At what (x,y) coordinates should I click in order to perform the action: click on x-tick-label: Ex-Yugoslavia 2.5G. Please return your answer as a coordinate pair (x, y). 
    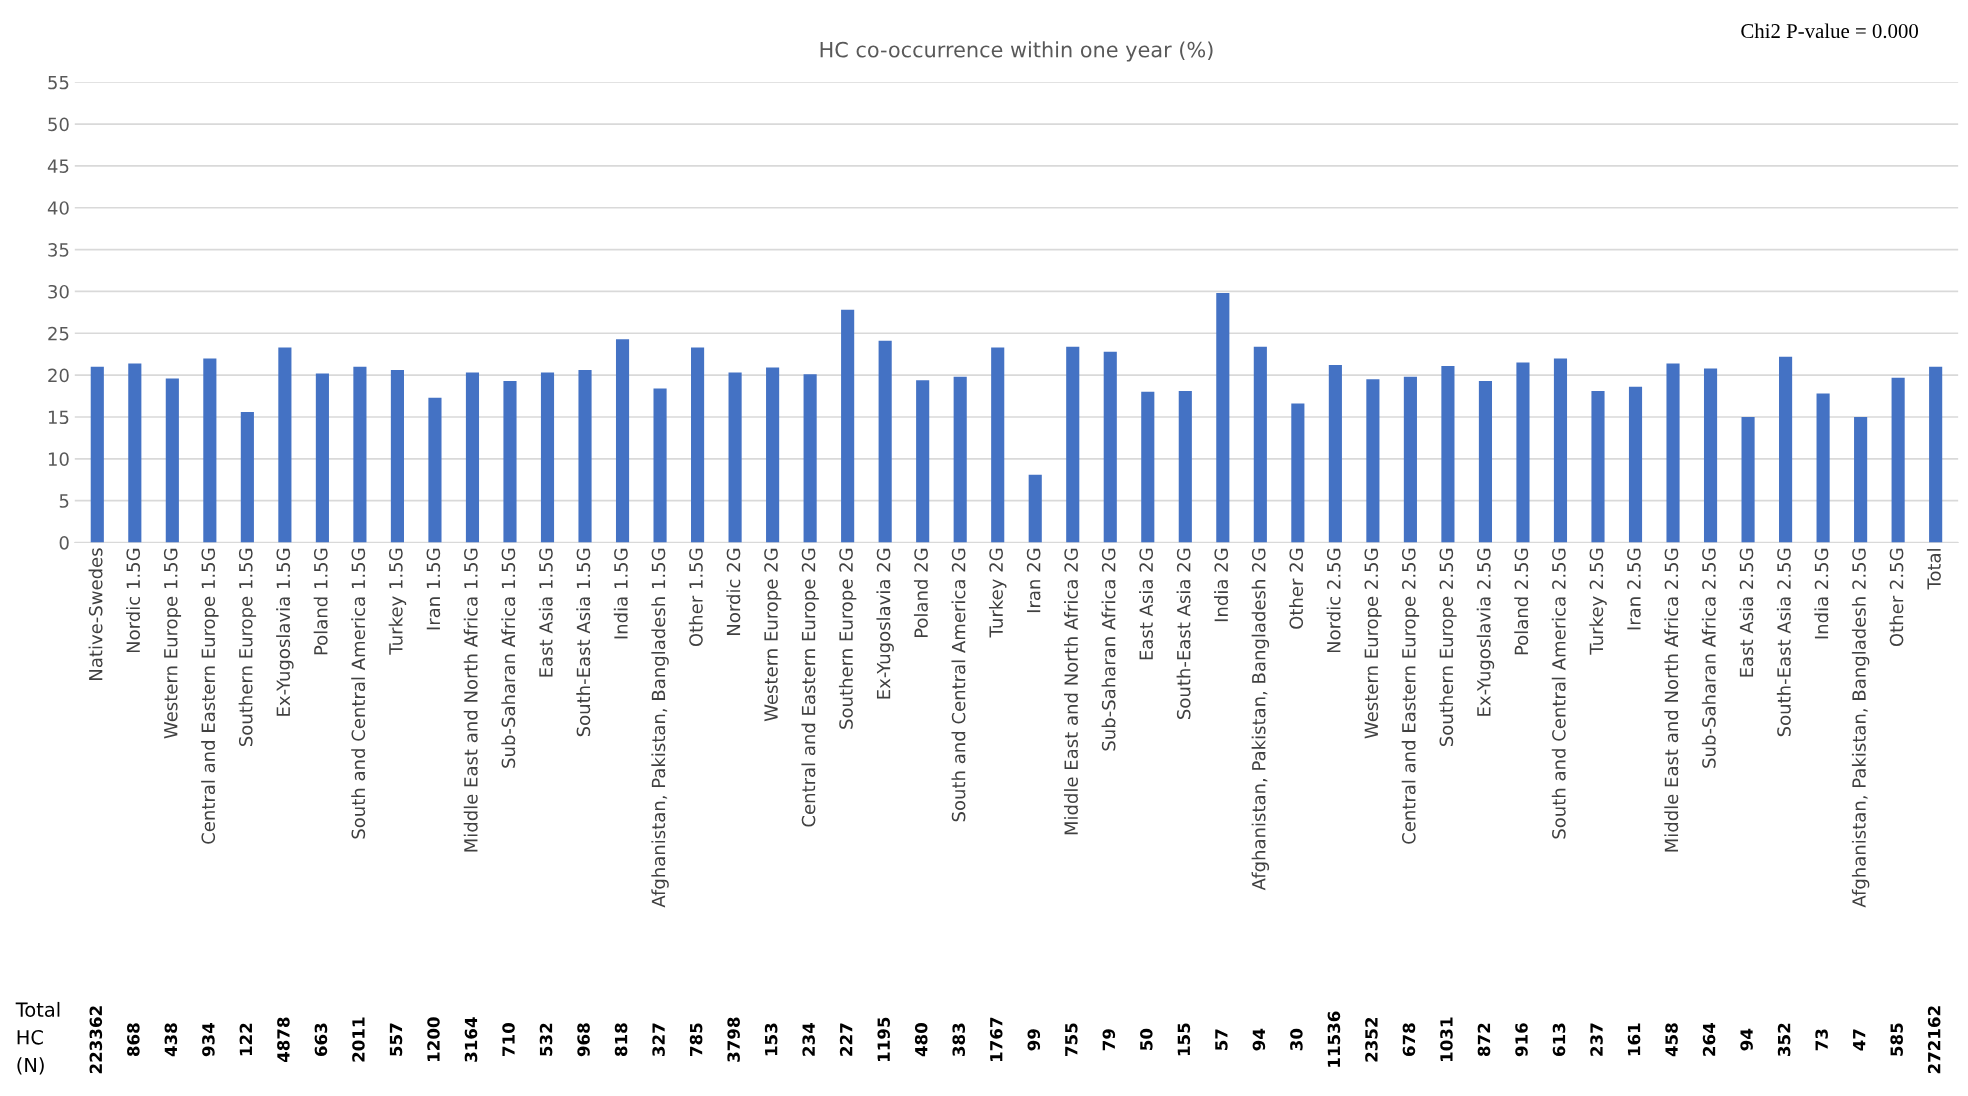
    Looking at the image, I should click on (1485, 632).